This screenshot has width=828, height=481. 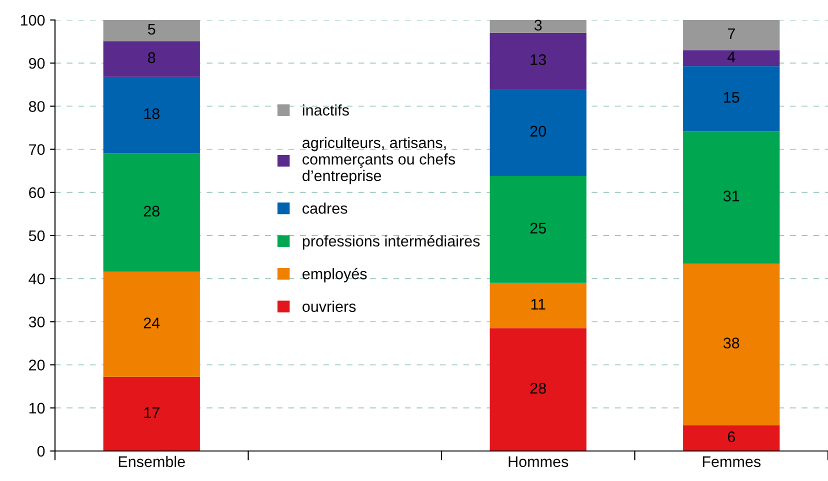 I want to click on x-tick-label: Femmes, so click(x=731, y=462).